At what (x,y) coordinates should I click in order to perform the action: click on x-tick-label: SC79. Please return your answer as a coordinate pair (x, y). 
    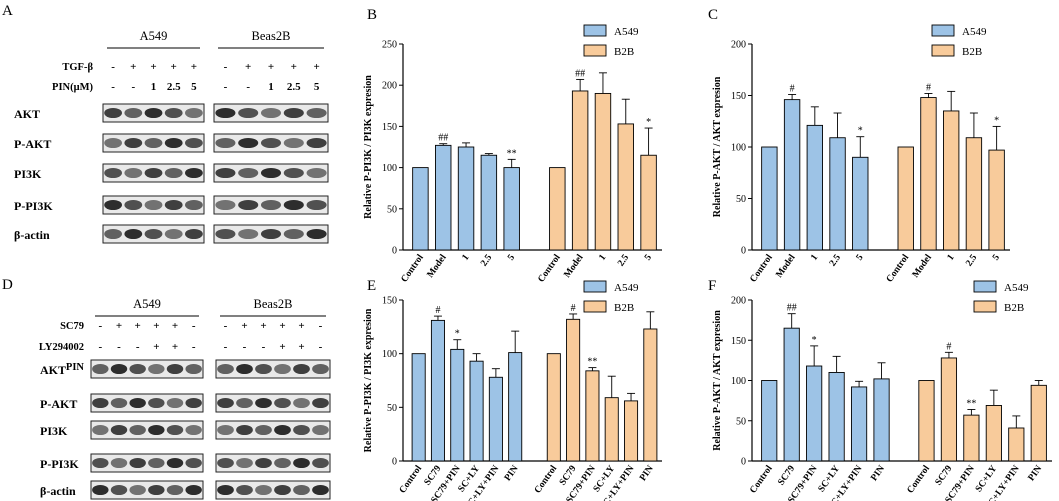
    Looking at the image, I should click on (944, 476).